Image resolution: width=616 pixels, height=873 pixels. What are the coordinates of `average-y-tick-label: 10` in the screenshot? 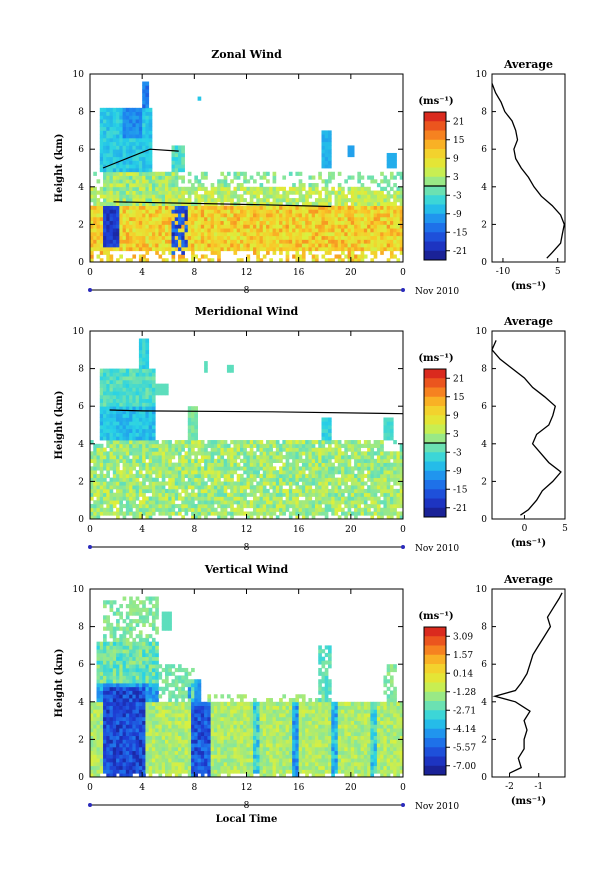 It's located at (482, 332).